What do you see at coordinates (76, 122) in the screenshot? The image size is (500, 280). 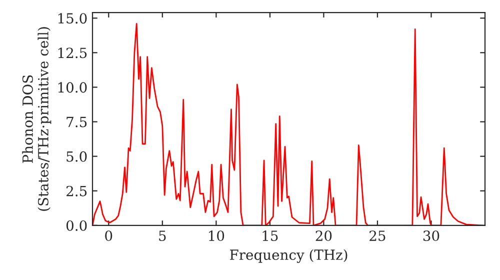 I see `y-tick-label: 7.5` at bounding box center [76, 122].